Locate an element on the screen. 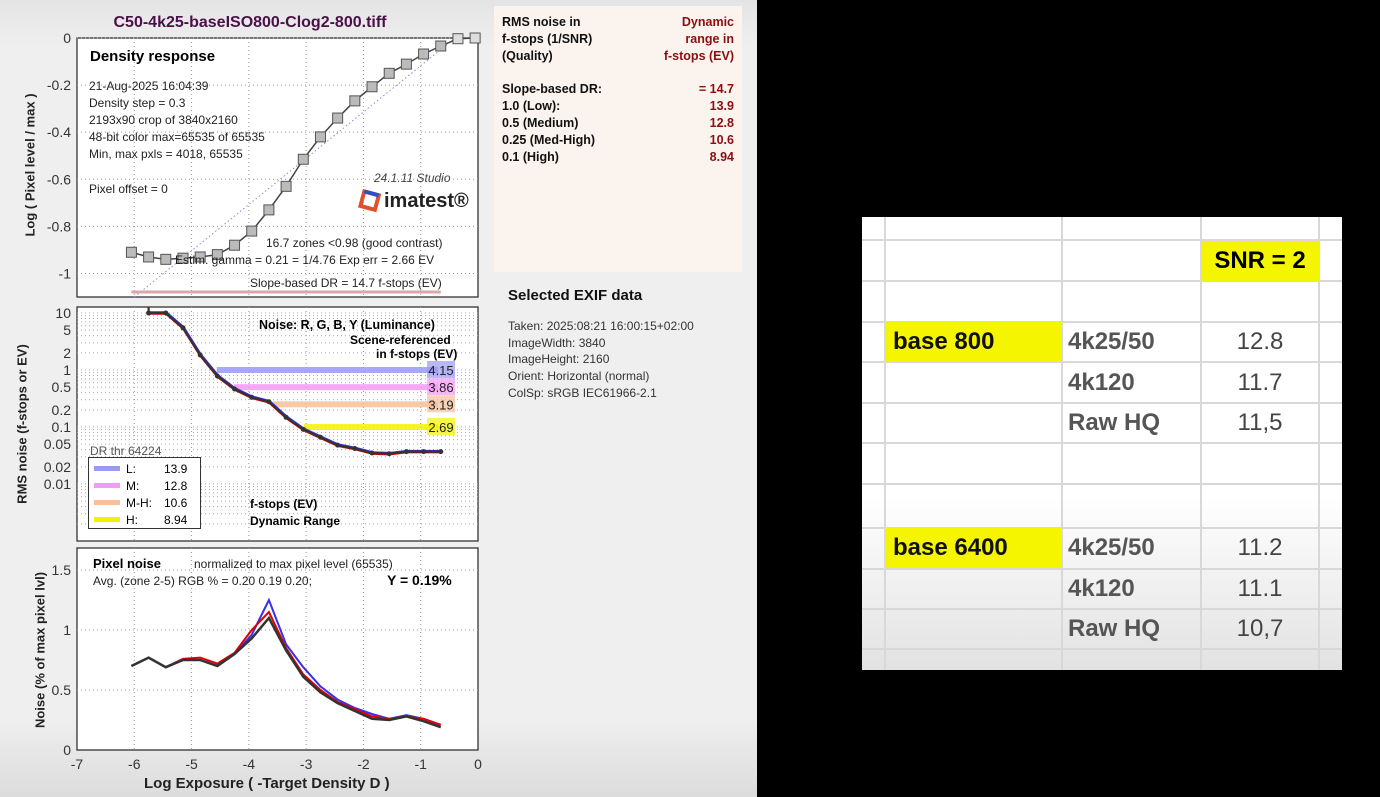  y-tick-label: -0.2 is located at coordinates (59, 85).